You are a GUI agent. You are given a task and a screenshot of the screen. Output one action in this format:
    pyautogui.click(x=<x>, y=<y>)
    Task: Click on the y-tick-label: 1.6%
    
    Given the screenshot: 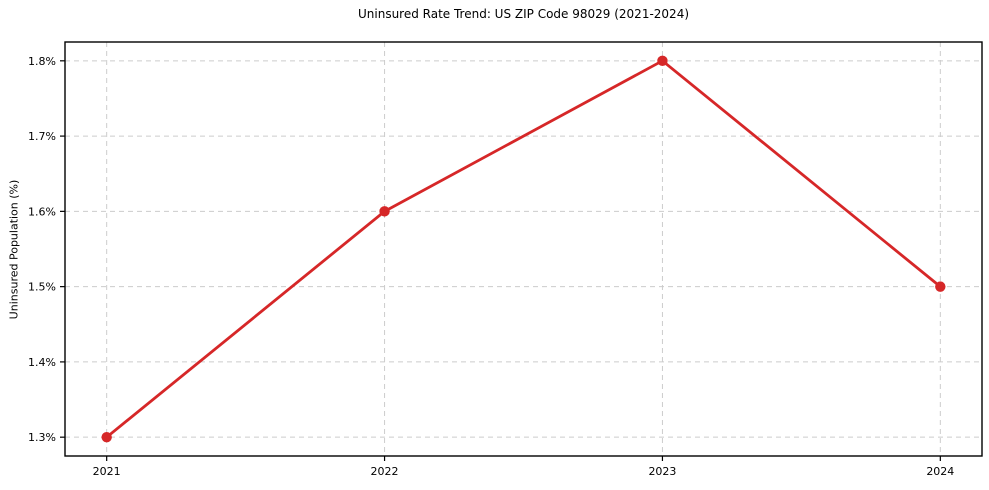 What is the action you would take?
    pyautogui.click(x=42, y=211)
    